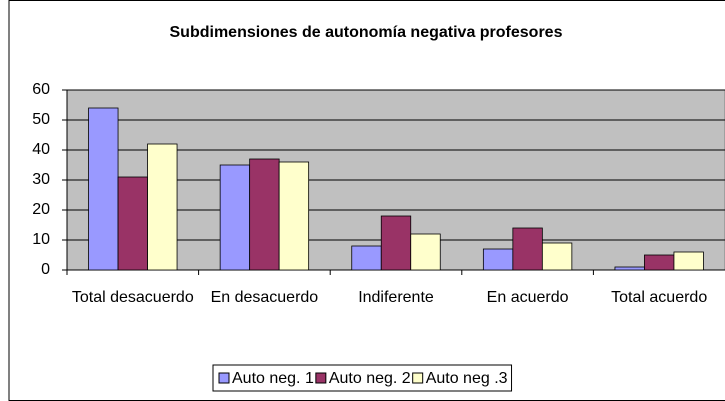 This screenshot has width=725, height=401. What do you see at coordinates (41, 239) in the screenshot?
I see `y-tick-label: 10` at bounding box center [41, 239].